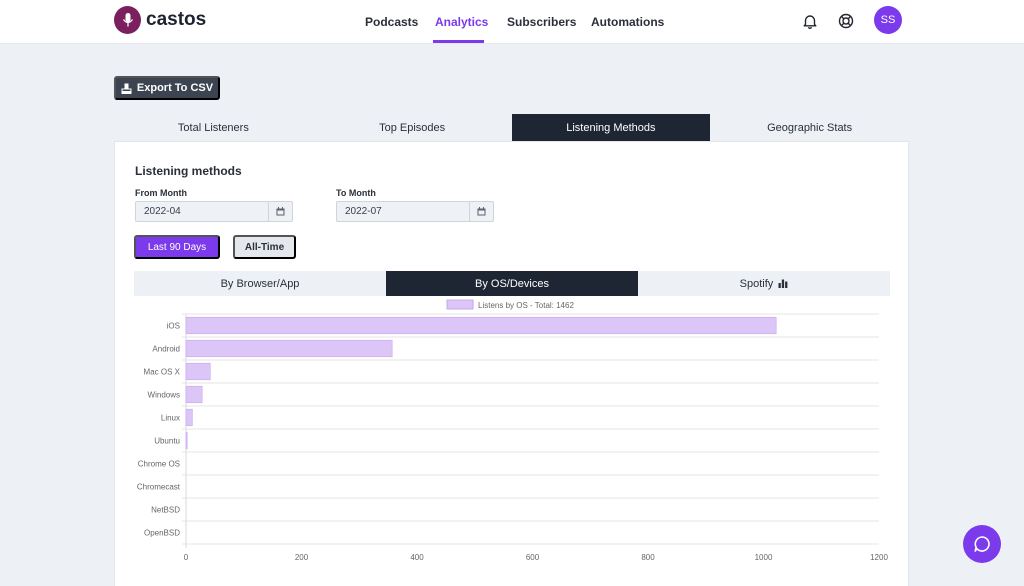 The height and width of the screenshot is (586, 1024). What do you see at coordinates (628, 22) in the screenshot?
I see `nav-automations: Automations` at bounding box center [628, 22].